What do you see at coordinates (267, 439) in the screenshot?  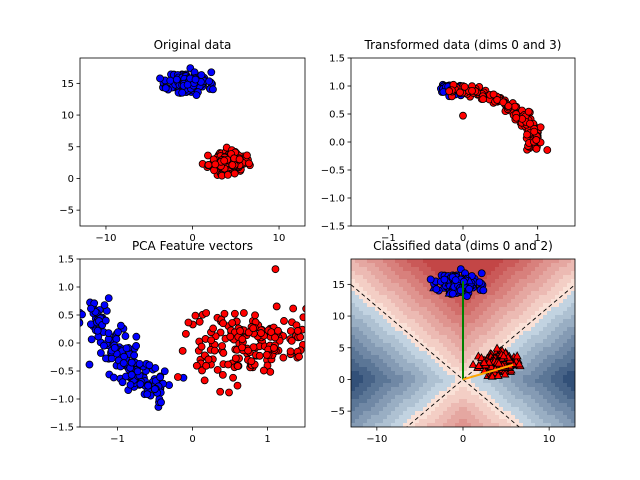 I see `x-tick-label: 1` at bounding box center [267, 439].